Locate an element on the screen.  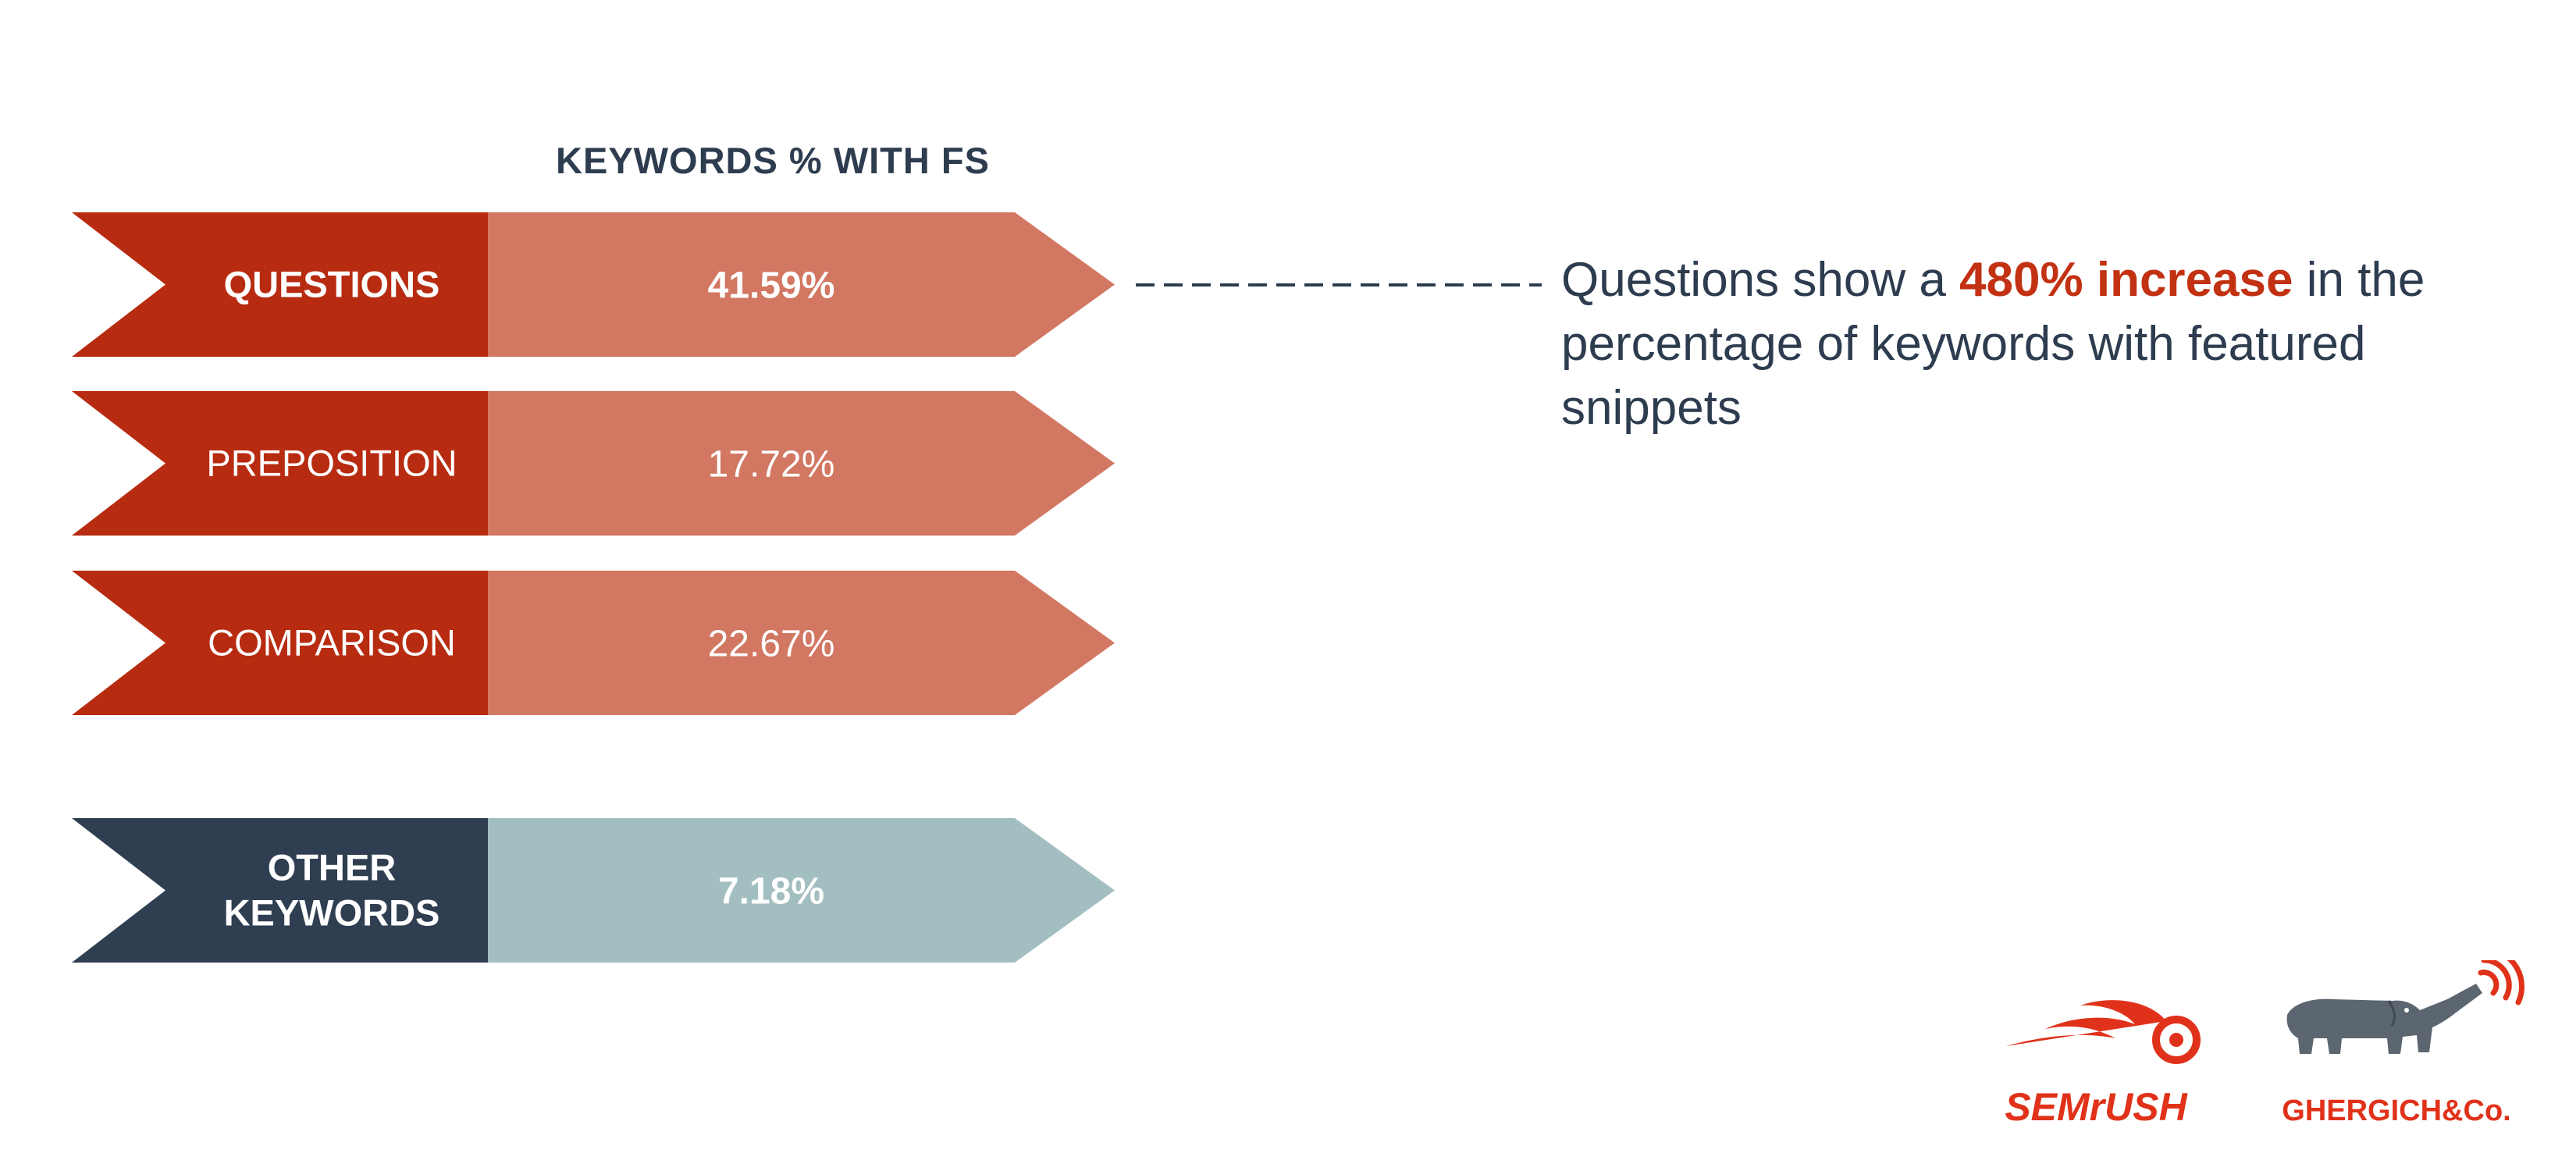
category-label: PREPOSITION is located at coordinates (331, 463).